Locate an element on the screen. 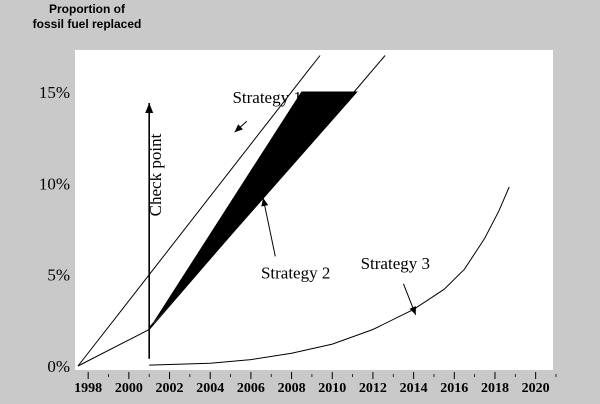 Image resolution: width=600 pixels, height=404 pixels. x-tick-label-2012: 2012 is located at coordinates (373, 388).